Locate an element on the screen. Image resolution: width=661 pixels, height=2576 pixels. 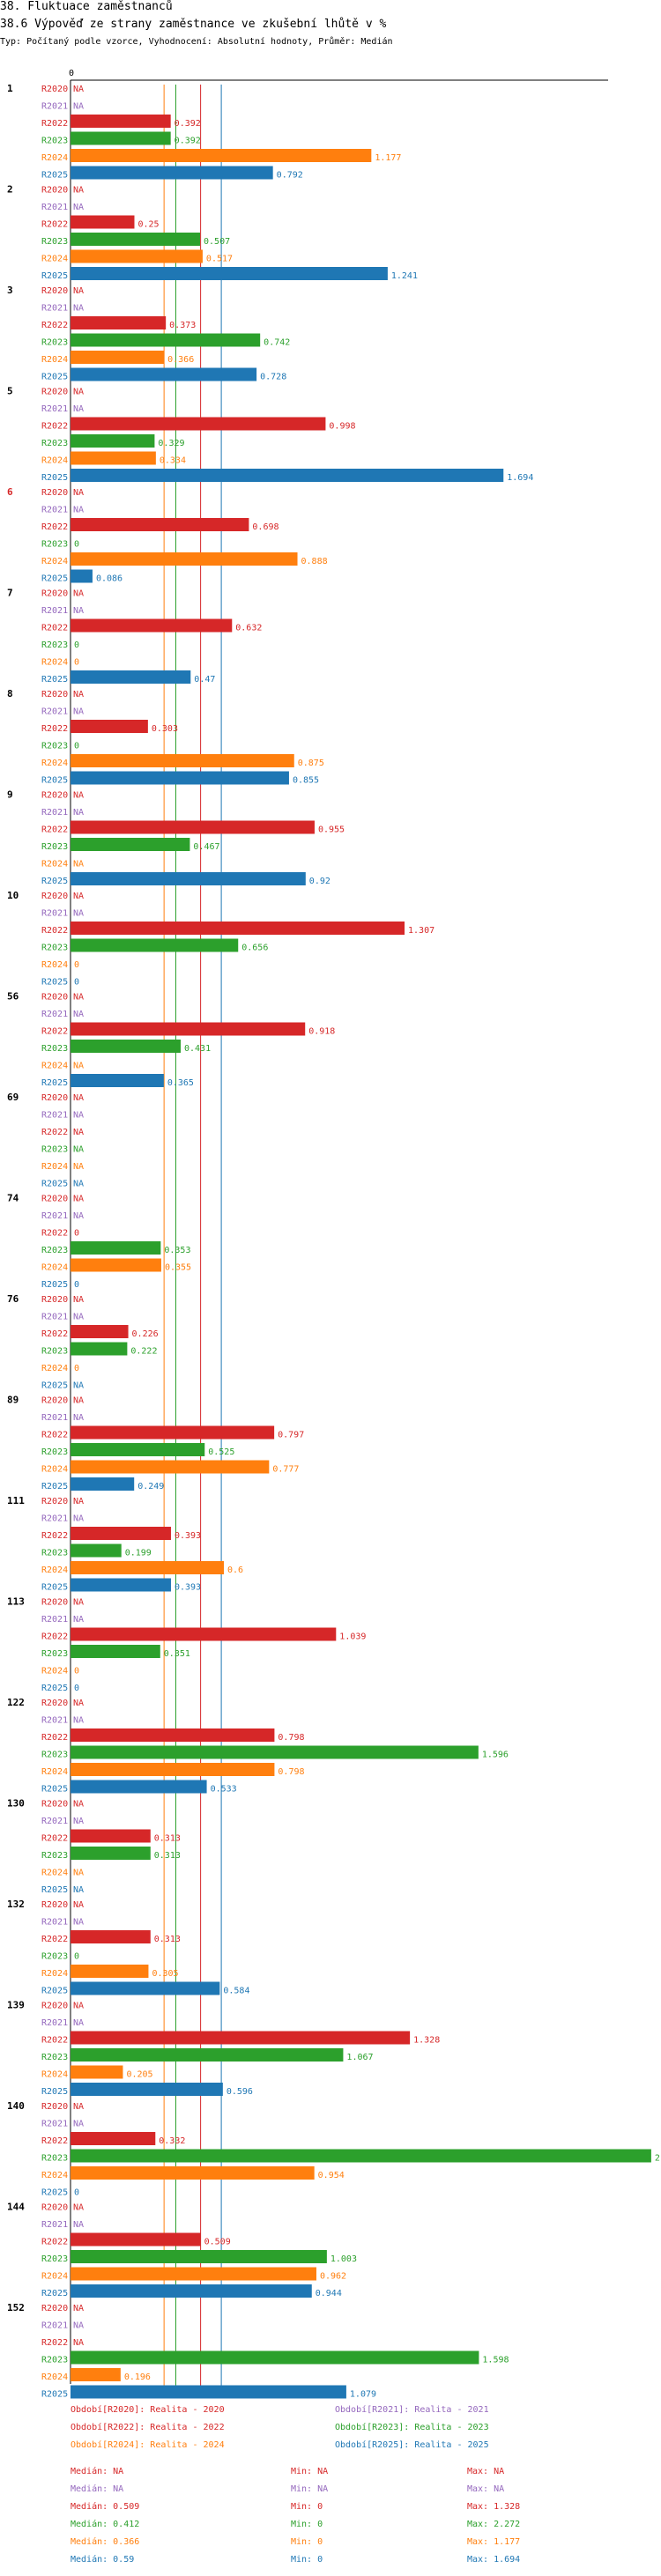
data-label: 0.467 is located at coordinates (206, 847).